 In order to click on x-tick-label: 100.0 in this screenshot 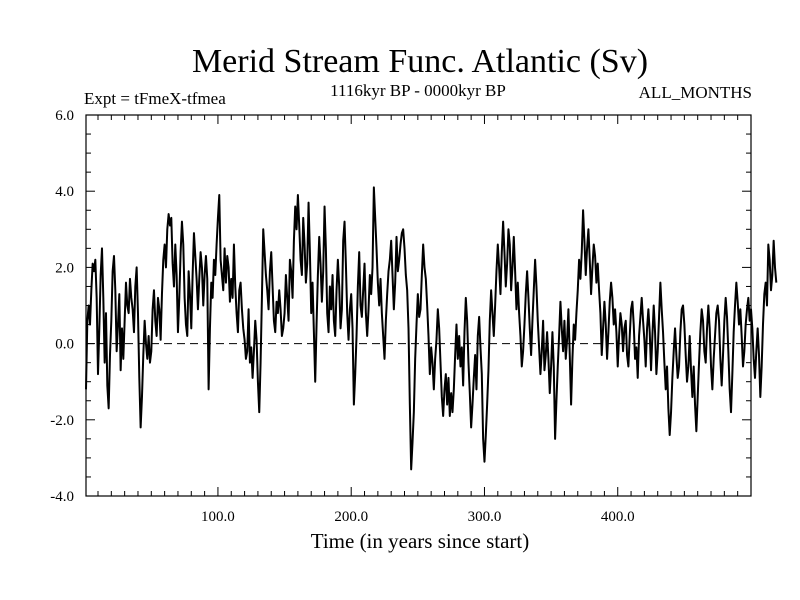, I will do `click(218, 517)`.